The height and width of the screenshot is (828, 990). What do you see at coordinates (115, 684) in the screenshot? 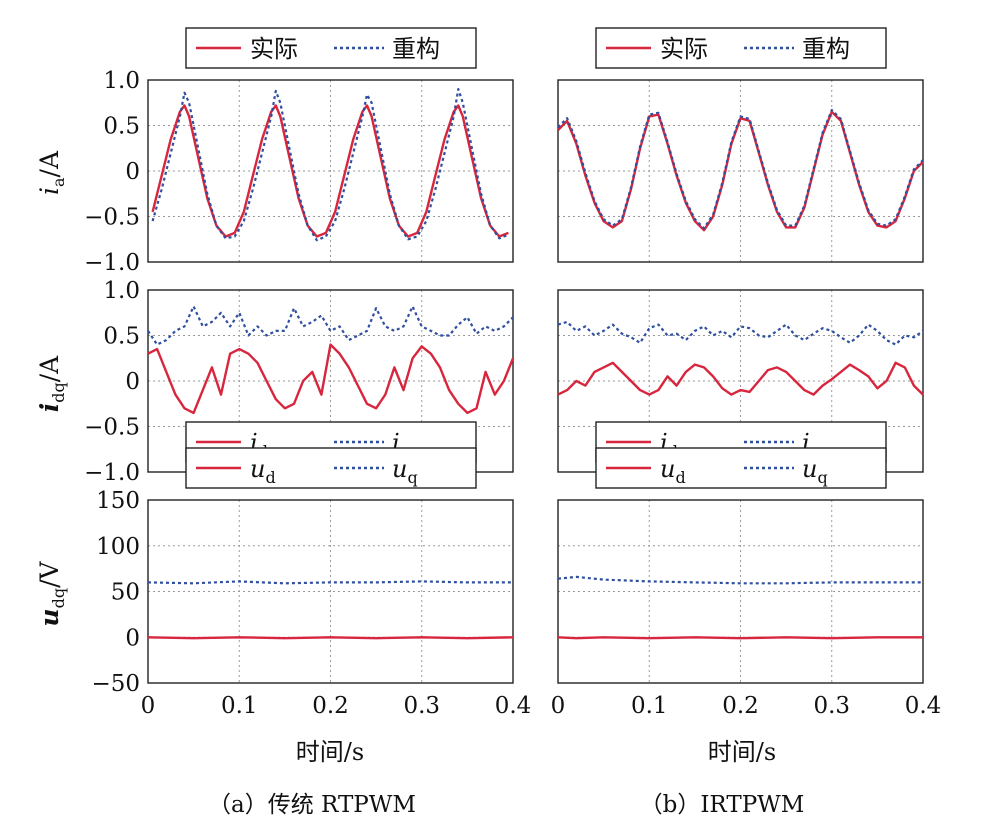
I see `ytick-label: −50` at bounding box center [115, 684].